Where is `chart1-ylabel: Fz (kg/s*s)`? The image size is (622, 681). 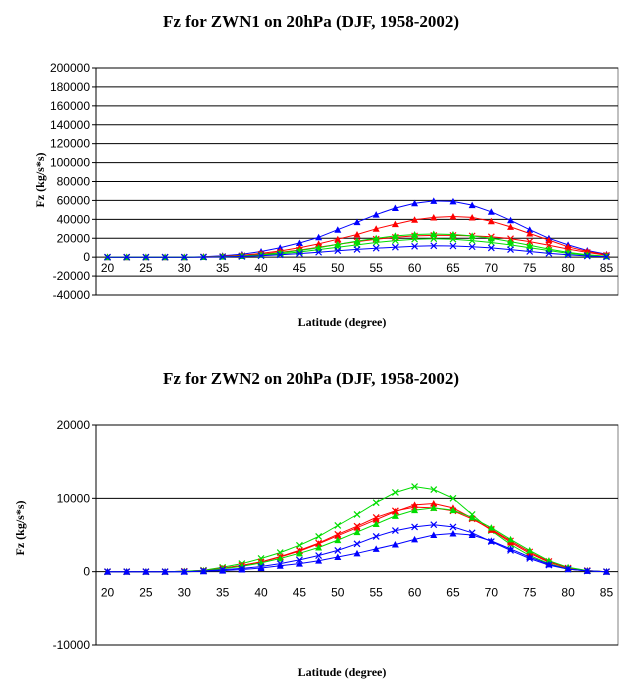
chart1-ylabel: Fz (kg/s*s) is located at coordinates (40, 180).